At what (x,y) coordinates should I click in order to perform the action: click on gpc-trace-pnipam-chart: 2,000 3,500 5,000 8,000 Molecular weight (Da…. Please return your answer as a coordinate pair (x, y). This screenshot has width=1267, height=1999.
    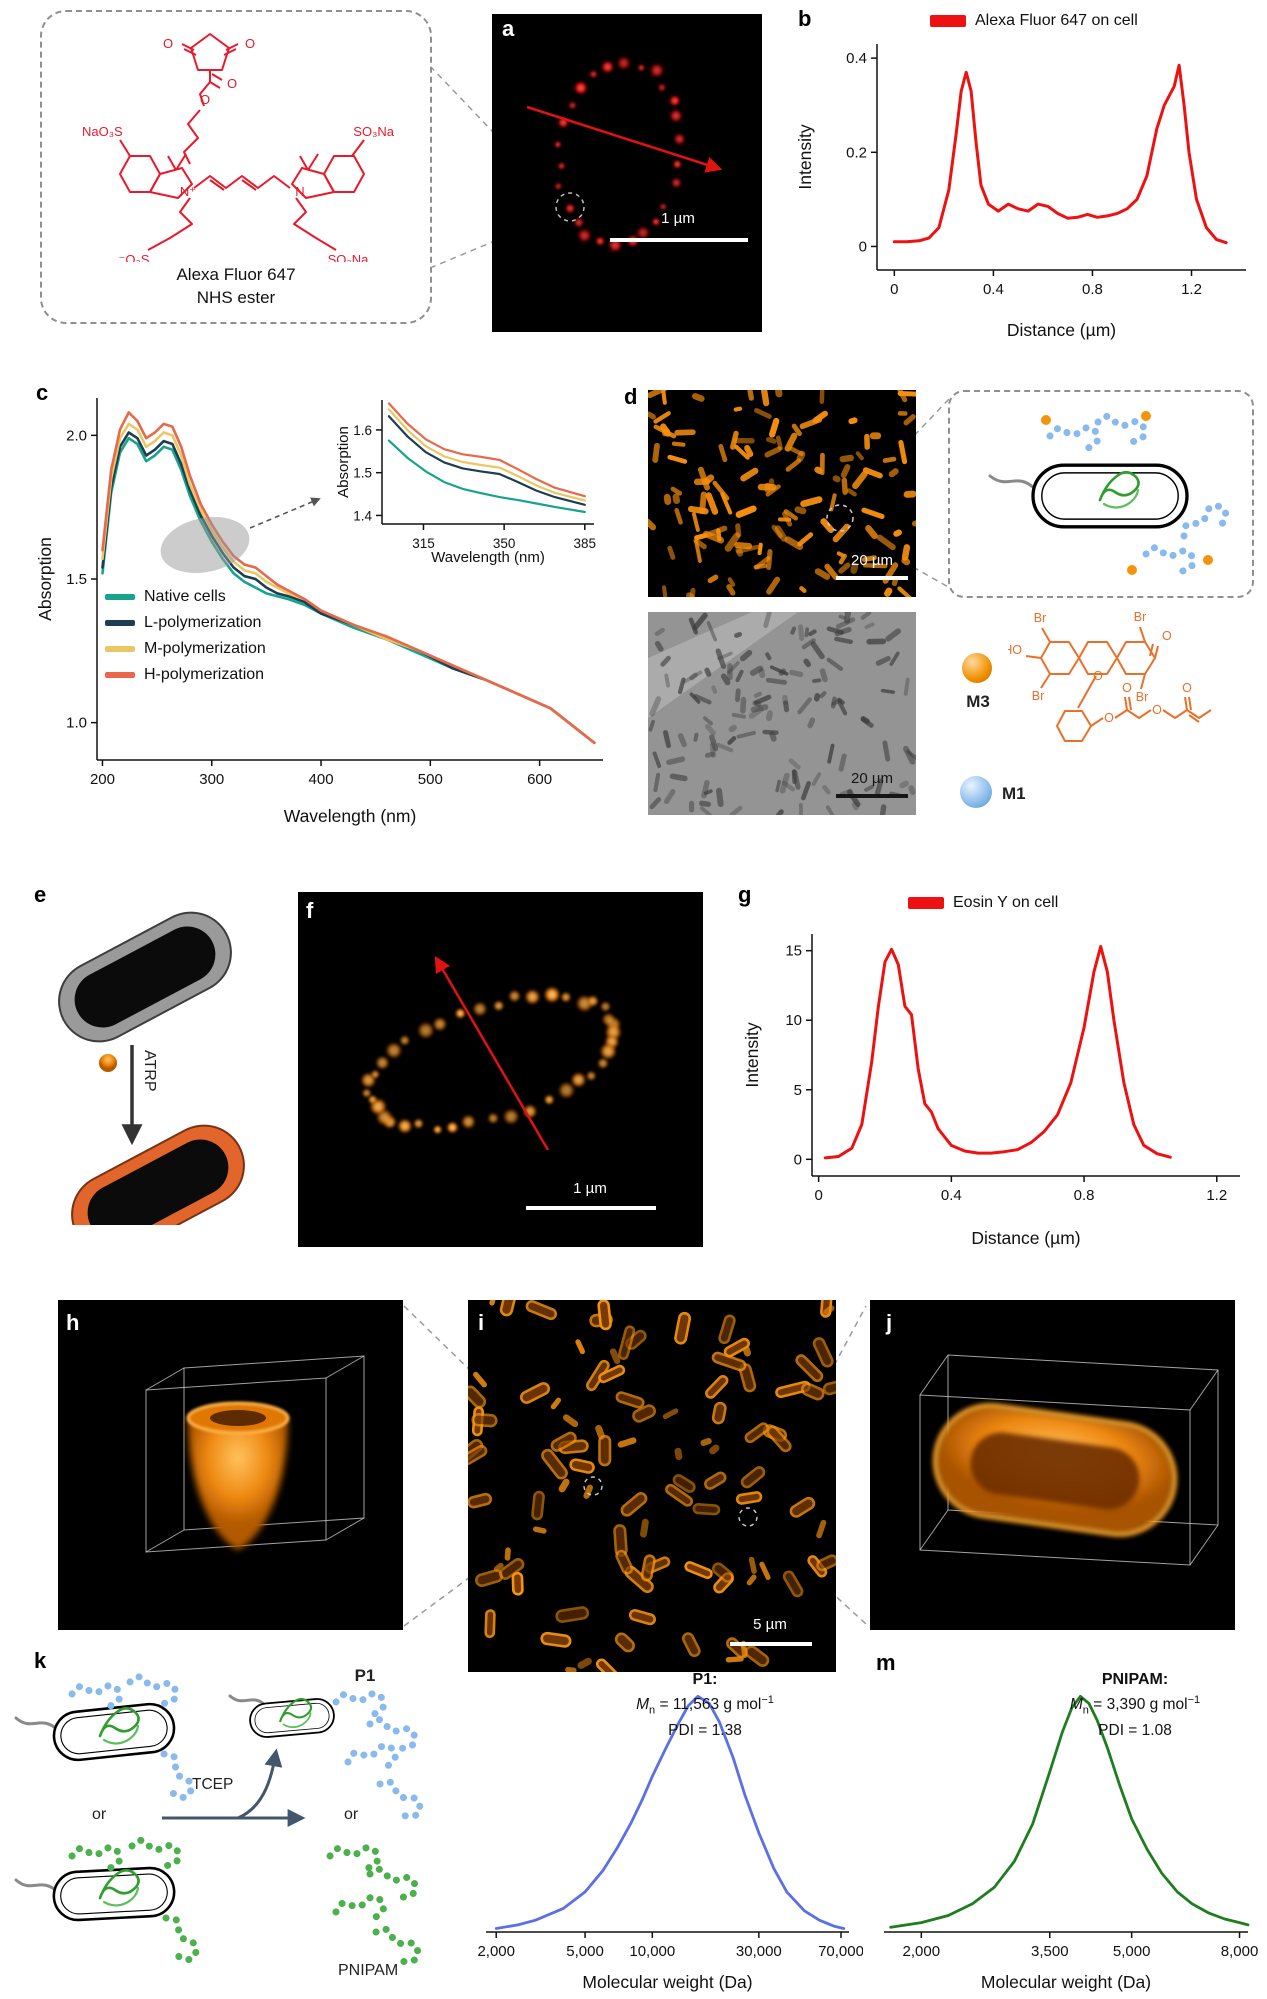
    Looking at the image, I should click on (1065, 1826).